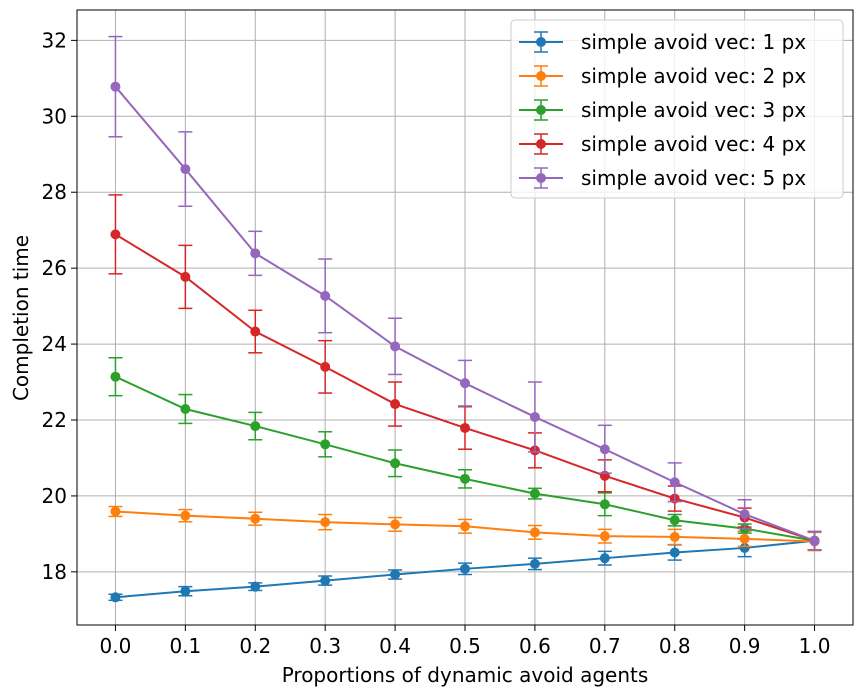 Image resolution: width=861 pixels, height=697 pixels. What do you see at coordinates (535, 646) in the screenshot?
I see `x-tick-label: 0.6` at bounding box center [535, 646].